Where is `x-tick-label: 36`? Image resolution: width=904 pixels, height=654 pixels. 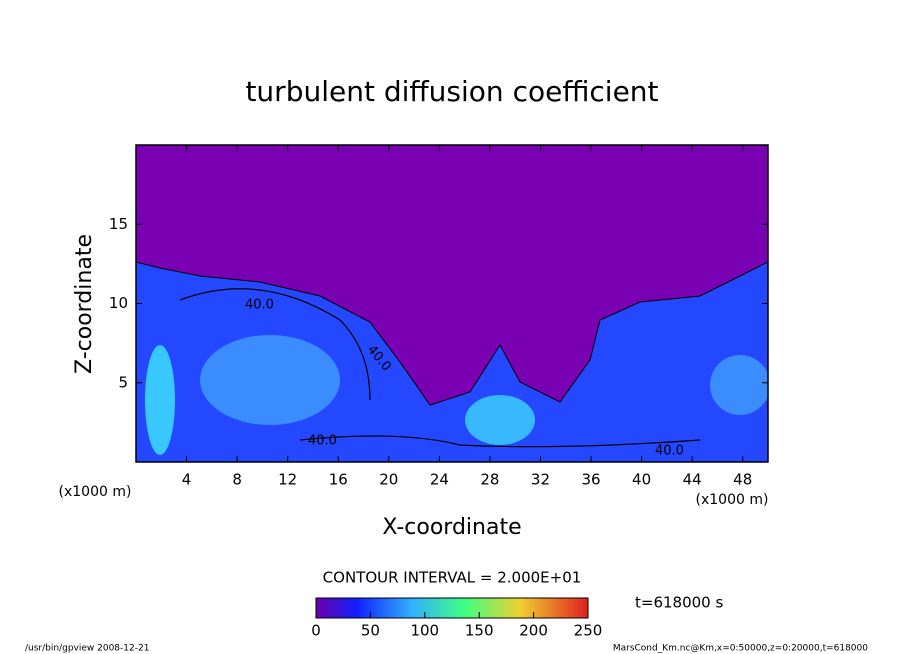
x-tick-label: 36 is located at coordinates (590, 480).